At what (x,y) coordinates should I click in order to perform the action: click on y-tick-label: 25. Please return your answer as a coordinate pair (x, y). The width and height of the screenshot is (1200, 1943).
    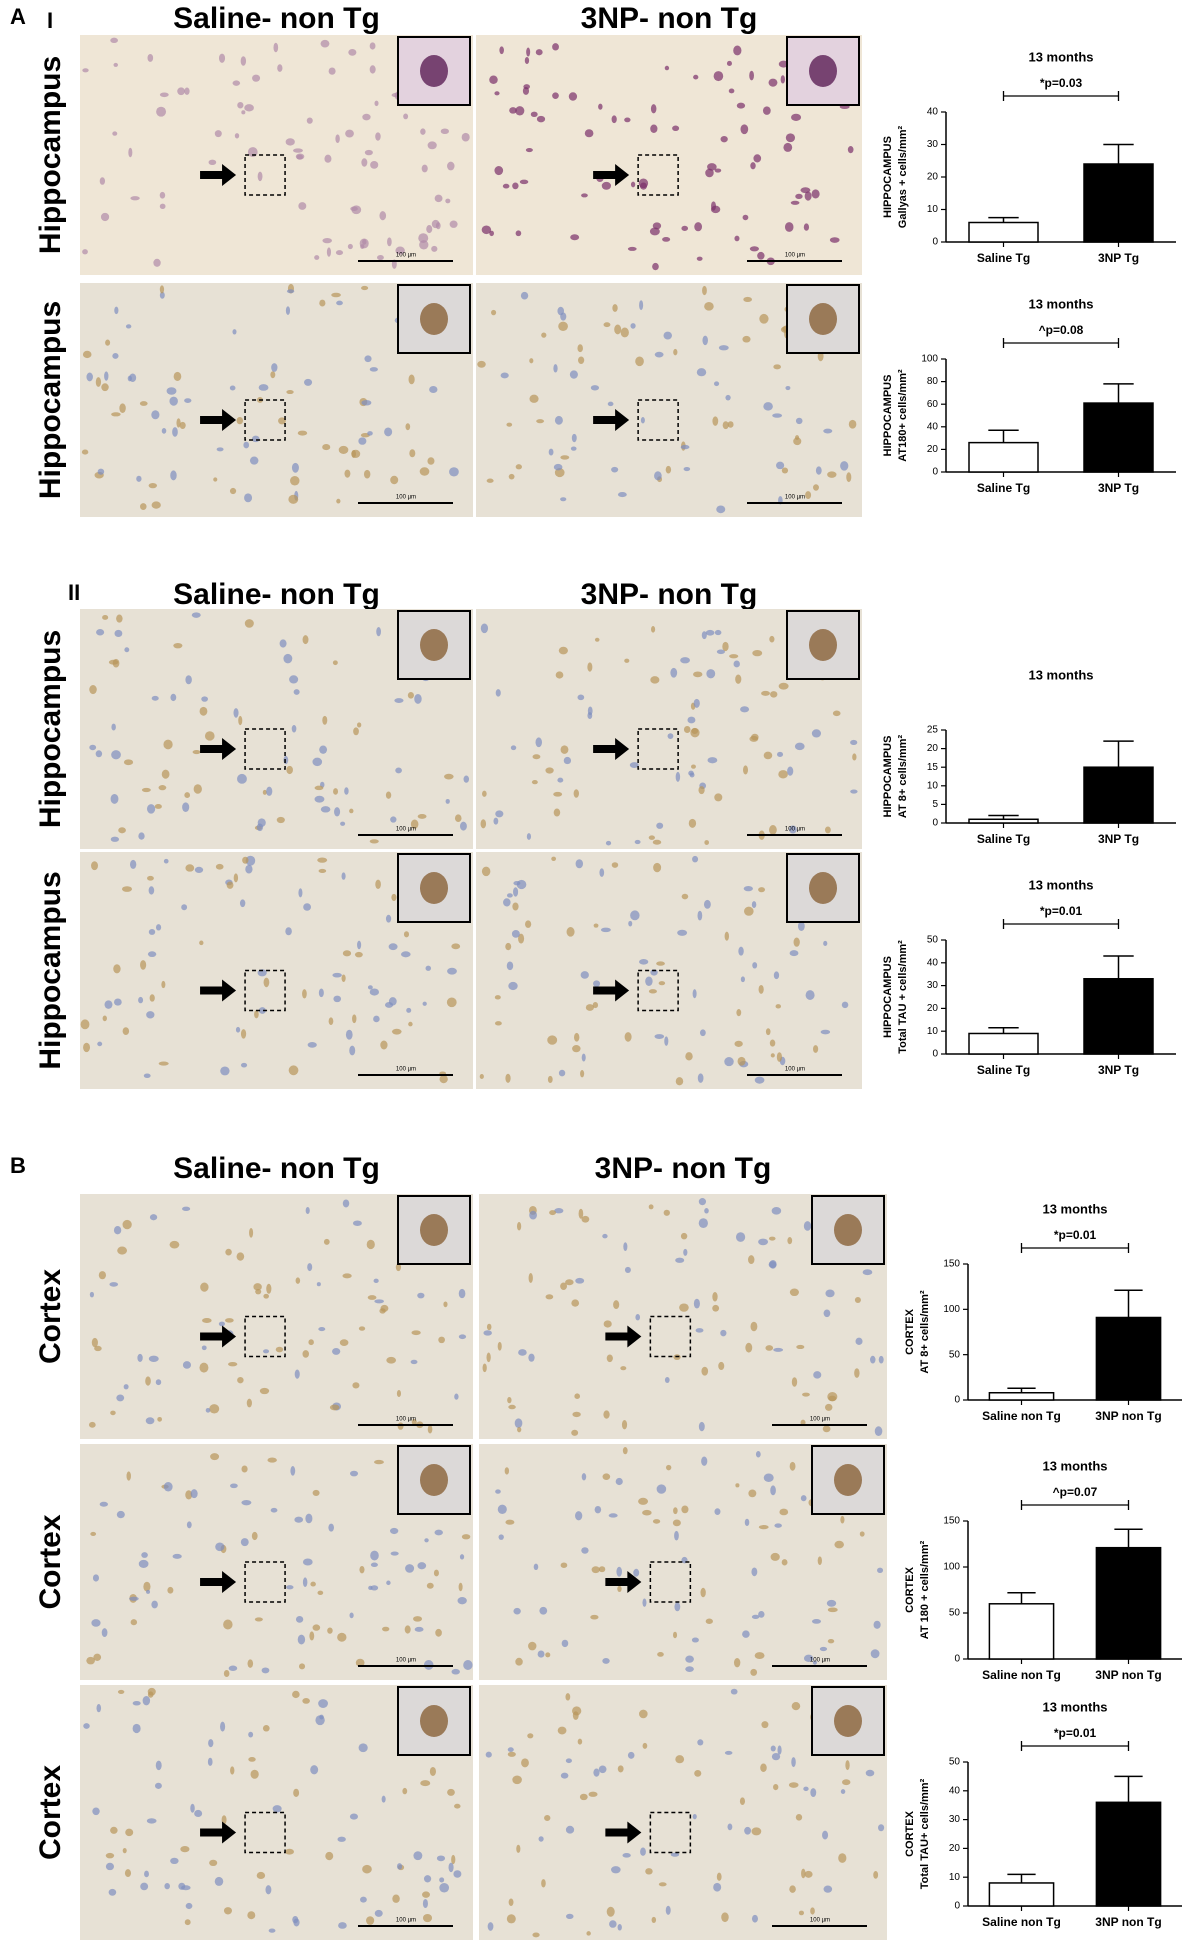
    Looking at the image, I should click on (933, 730).